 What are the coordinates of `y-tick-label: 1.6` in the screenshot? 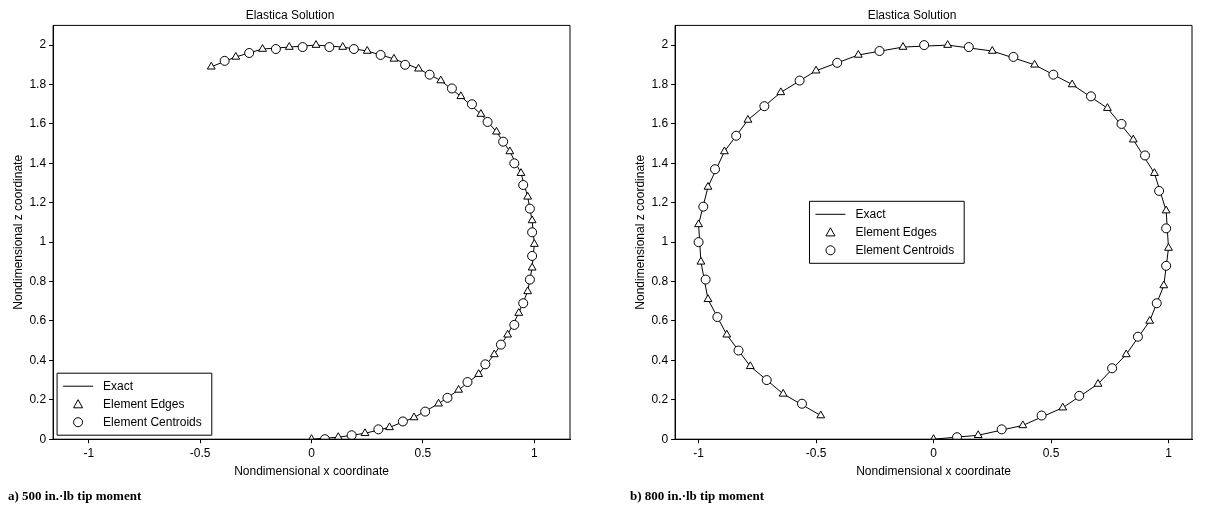 It's located at (660, 123).